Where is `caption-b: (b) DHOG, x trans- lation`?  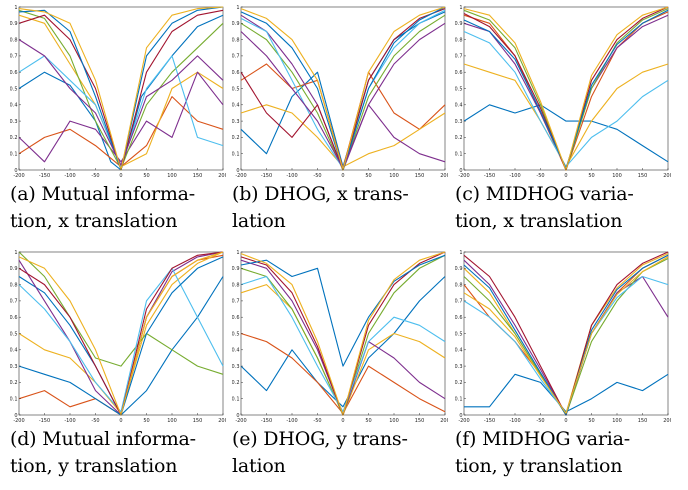
caption-b: (b) DHOG, x trans- lation is located at coordinates (320, 207).